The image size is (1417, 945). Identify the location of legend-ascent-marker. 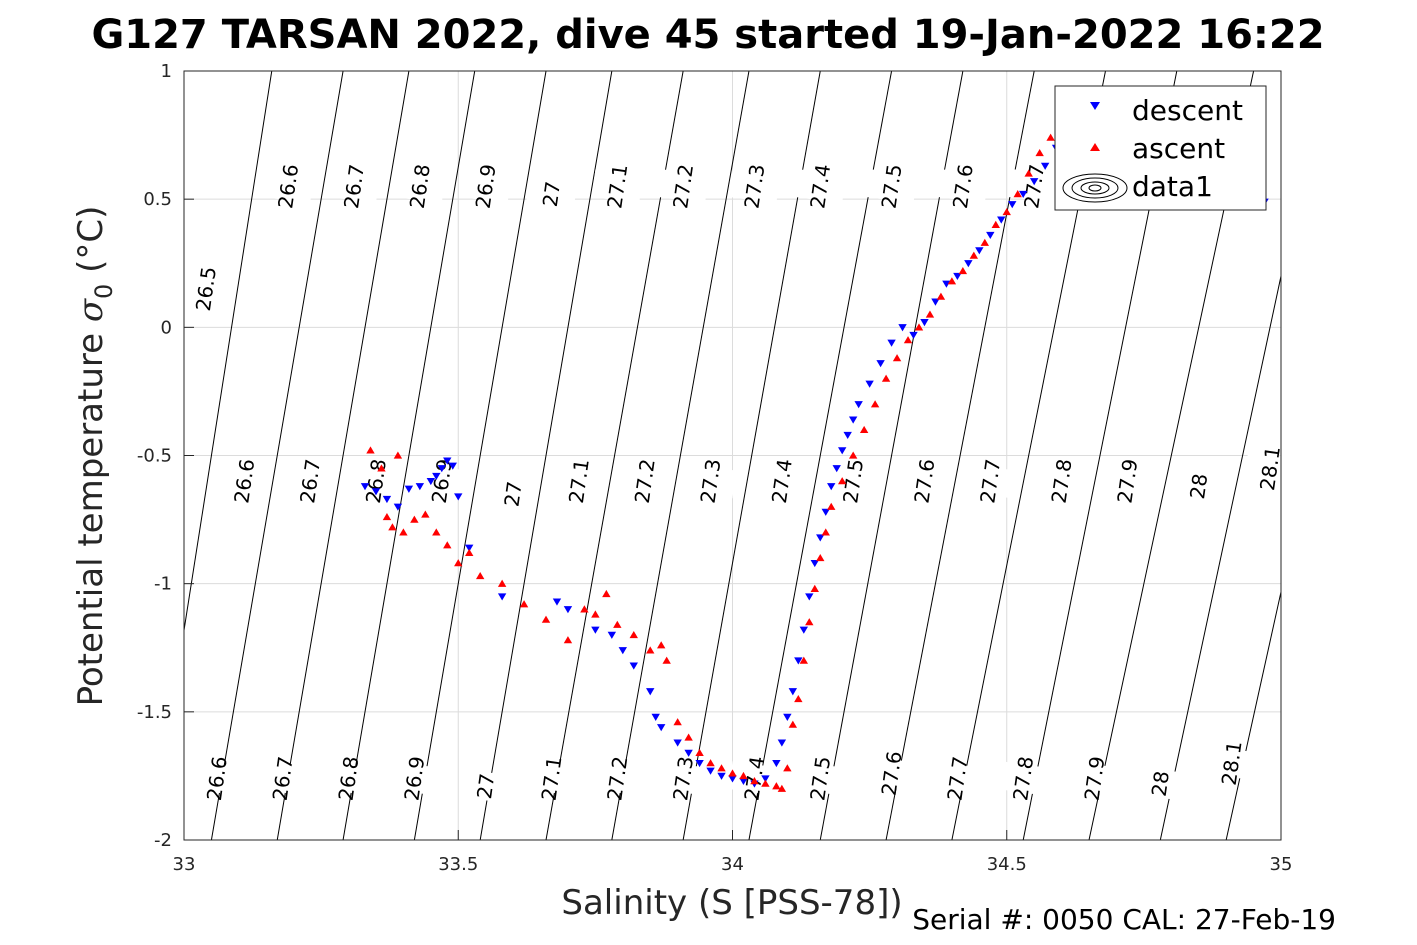
(1095, 147).